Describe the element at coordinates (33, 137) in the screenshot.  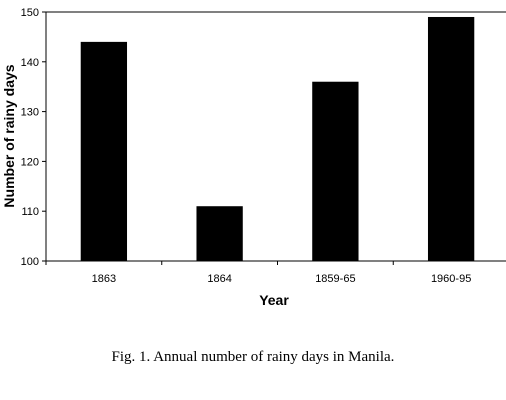
I see `y-axis-ticks: 100 110 120 130 140 150` at that location.